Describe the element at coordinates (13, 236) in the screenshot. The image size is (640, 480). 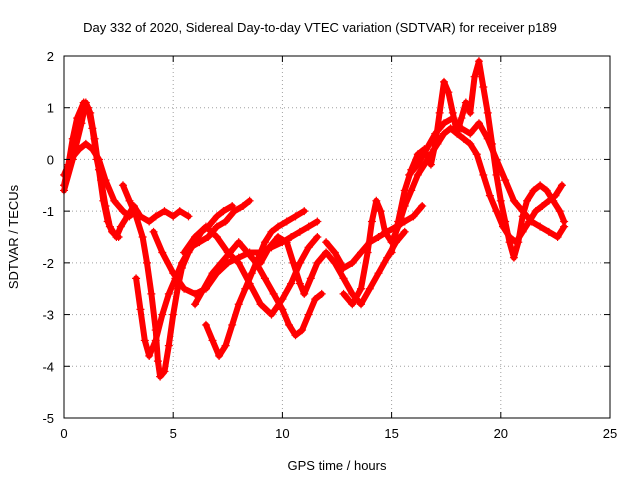
I see `y-axis-label: SDTVAR / TECUs` at that location.